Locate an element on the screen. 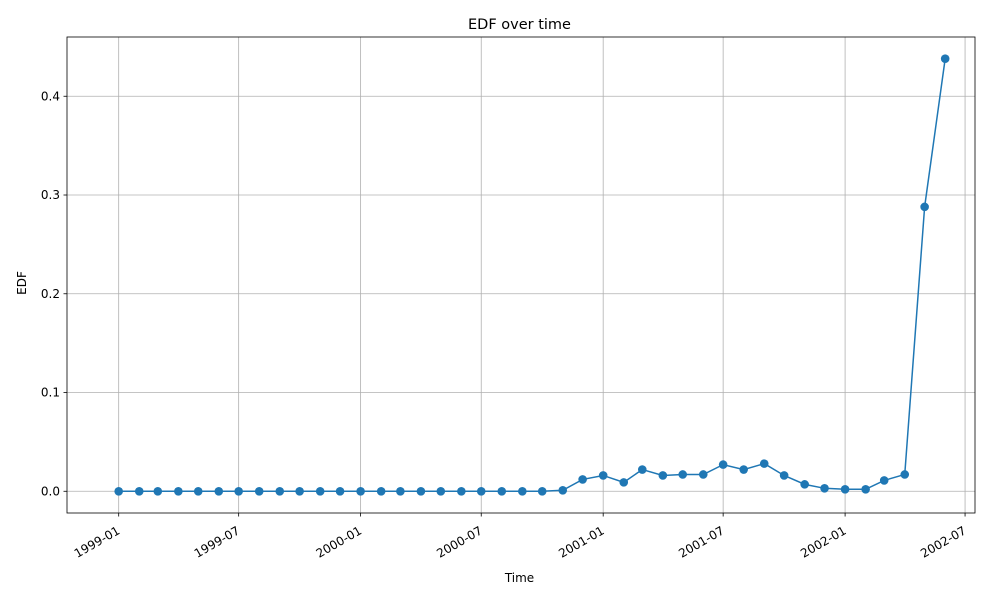 This screenshot has width=1000, height=600. x-tick-label: 1999-01 is located at coordinates (97, 541).